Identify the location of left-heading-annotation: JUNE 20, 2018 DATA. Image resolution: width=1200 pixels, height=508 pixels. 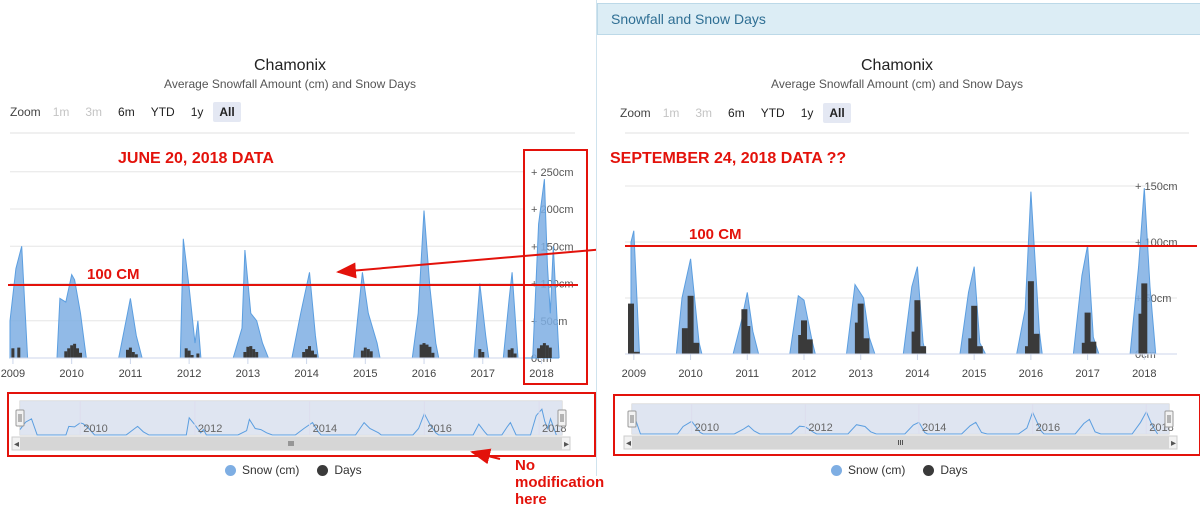
(196, 158).